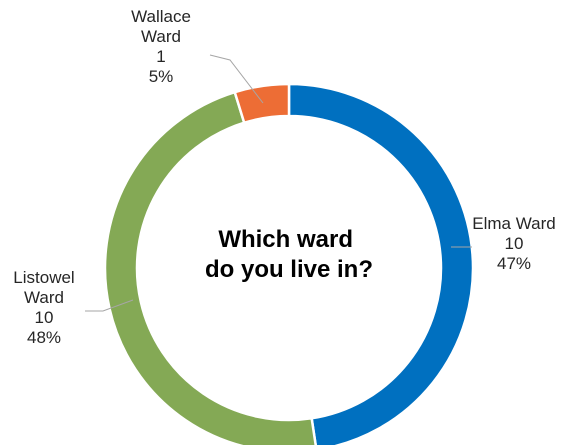 This screenshot has width=584, height=445. What do you see at coordinates (44, 337) in the screenshot?
I see `data-label-percent: 48%` at bounding box center [44, 337].